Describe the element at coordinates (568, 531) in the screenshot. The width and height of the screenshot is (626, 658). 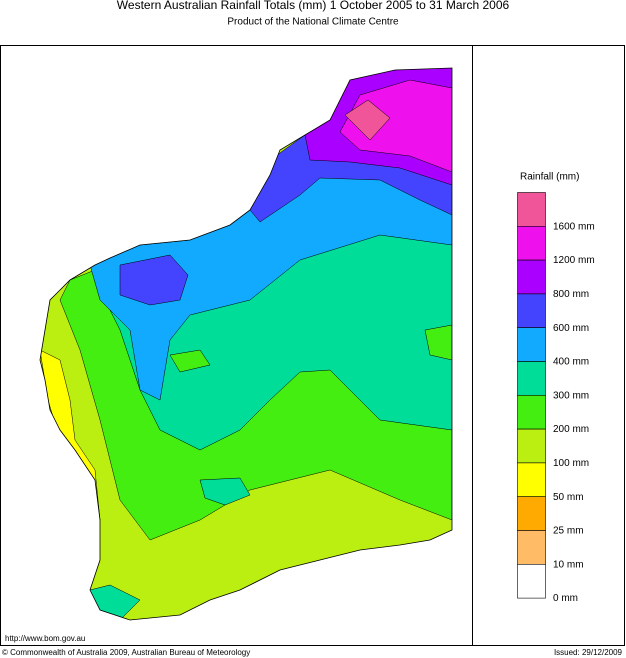
I see `legend-label: 25 mm` at that location.